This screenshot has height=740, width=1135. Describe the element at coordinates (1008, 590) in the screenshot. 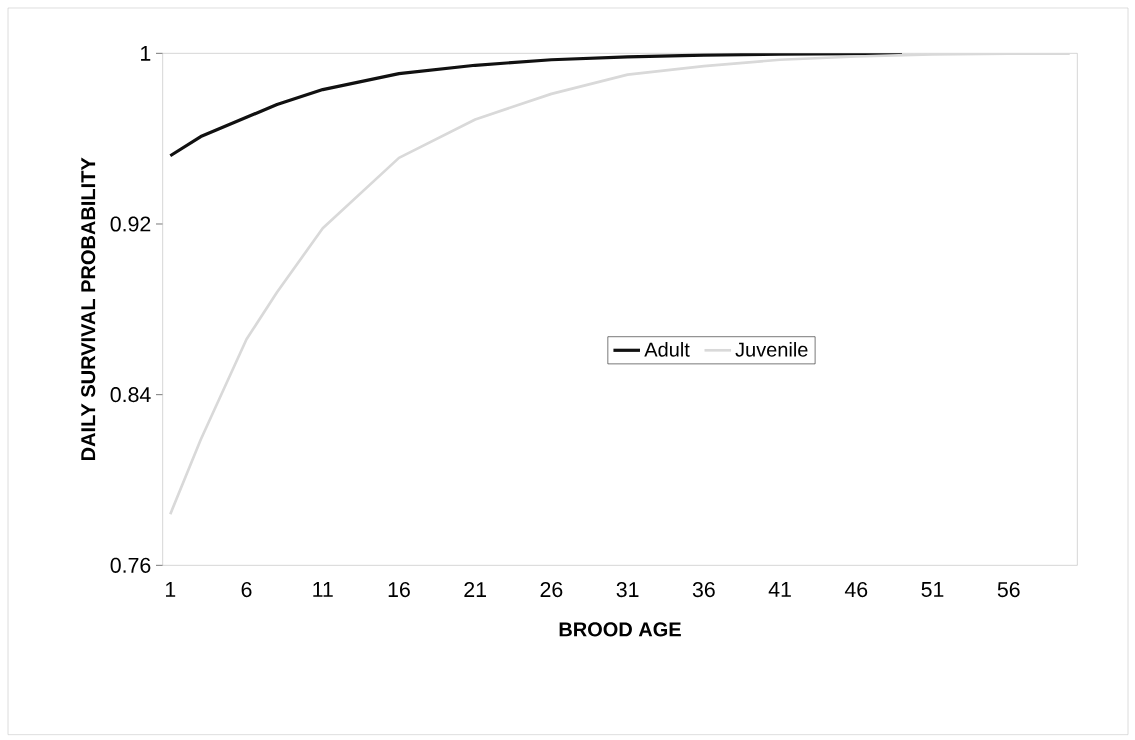

I see `x-tick-label: 56` at that location.